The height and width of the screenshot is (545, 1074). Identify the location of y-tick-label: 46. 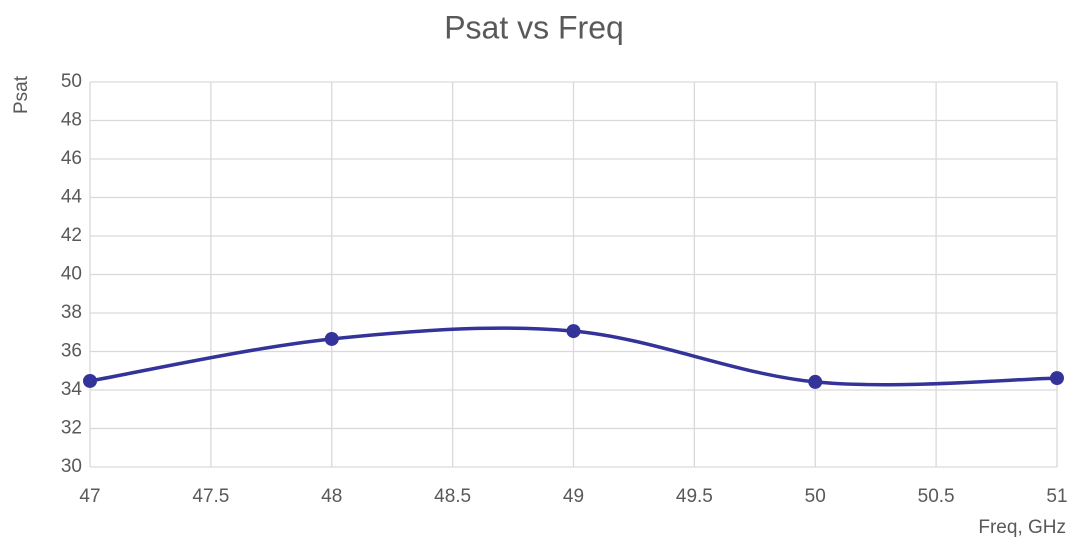
(71, 158).